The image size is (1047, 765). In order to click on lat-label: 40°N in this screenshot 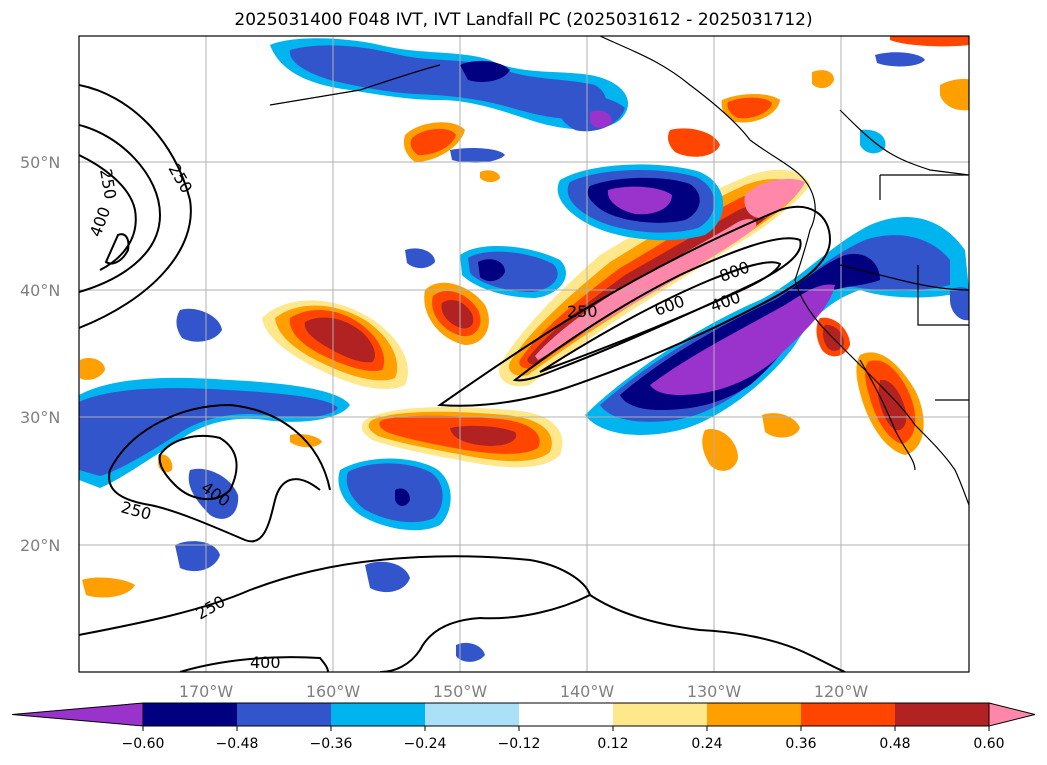, I will do `click(40, 290)`.